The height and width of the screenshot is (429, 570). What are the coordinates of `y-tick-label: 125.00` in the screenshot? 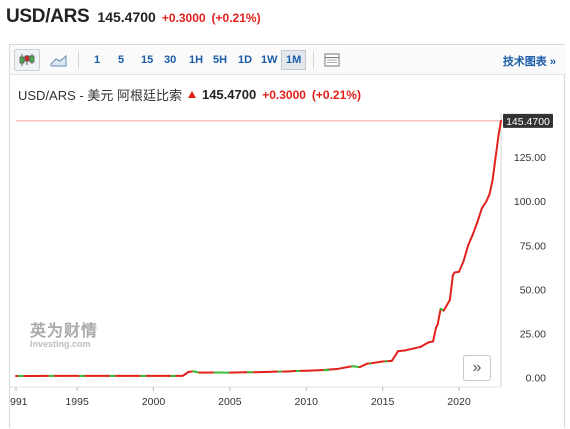 It's located at (530, 158).